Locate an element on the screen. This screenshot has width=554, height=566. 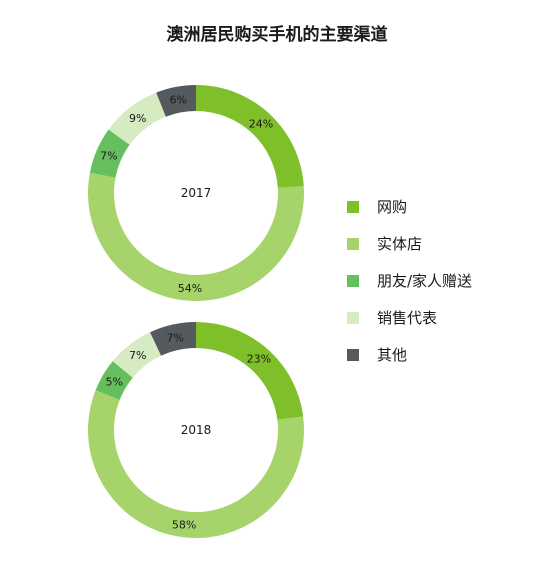
legend-label-4: 其他 is located at coordinates (392, 355).